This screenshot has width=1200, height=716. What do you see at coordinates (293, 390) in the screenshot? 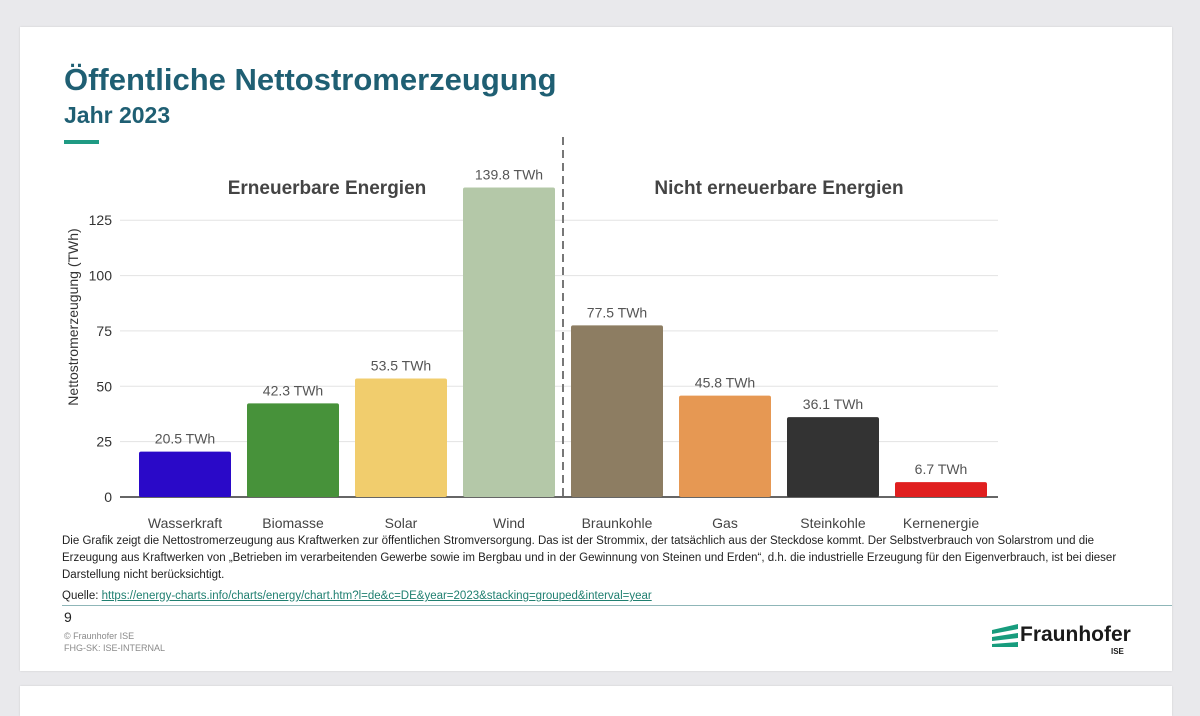
I see `value-label: 42.3 TWh` at bounding box center [293, 390].